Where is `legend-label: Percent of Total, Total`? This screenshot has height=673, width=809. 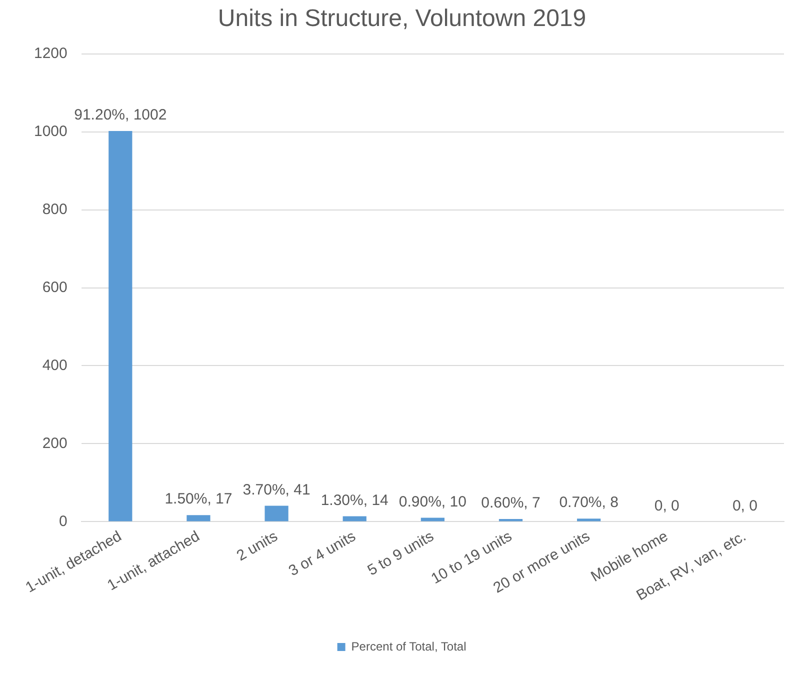 legend-label: Percent of Total, Total is located at coordinates (408, 646).